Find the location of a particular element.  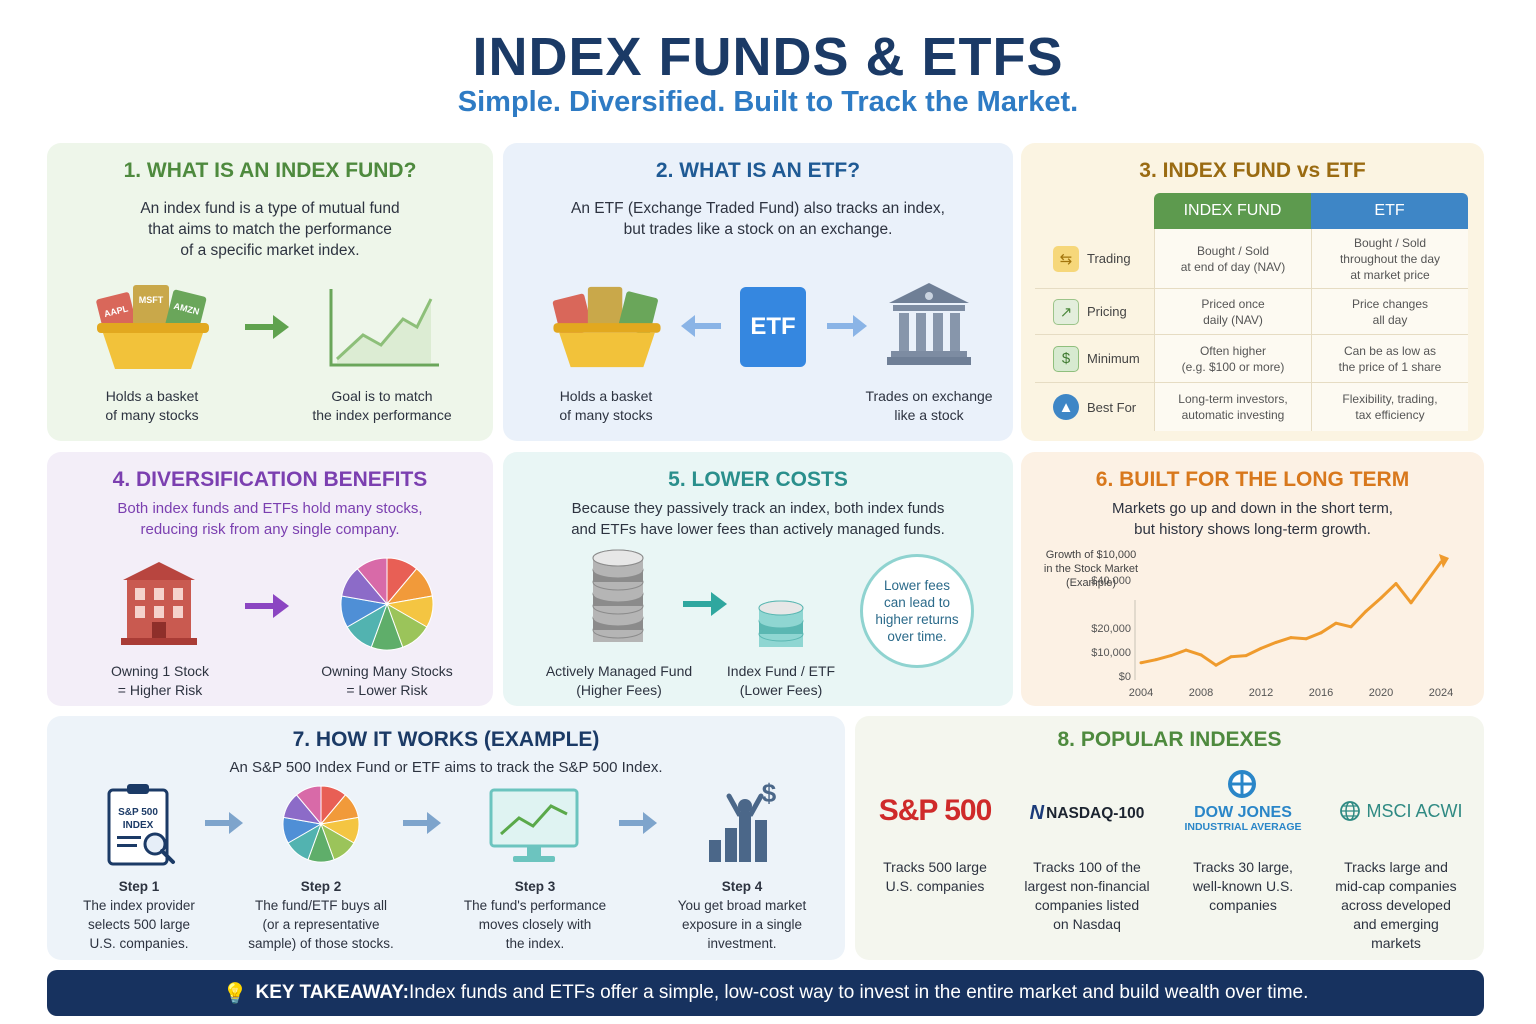

panel-title: 5. LOWER COSTS is located at coordinates (758, 479).